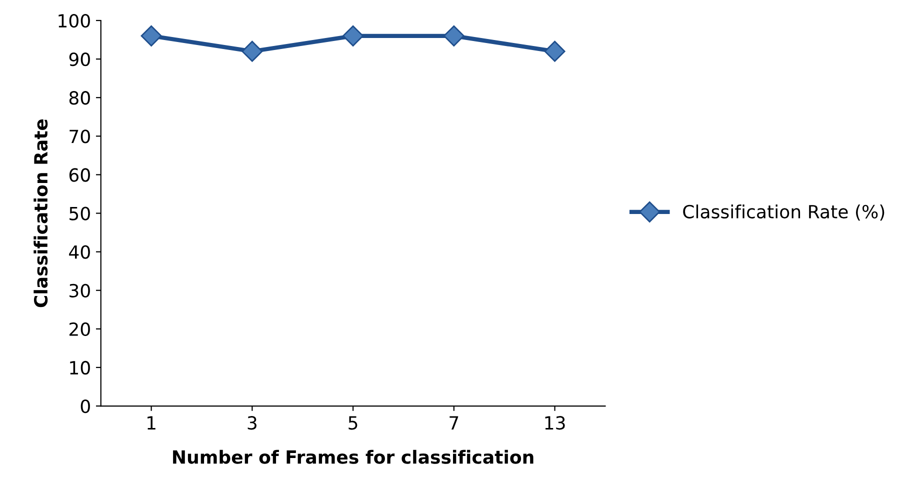 Image resolution: width=917 pixels, height=488 pixels. Describe the element at coordinates (80, 213) in the screenshot. I see `y-tick-label: 50` at that location.